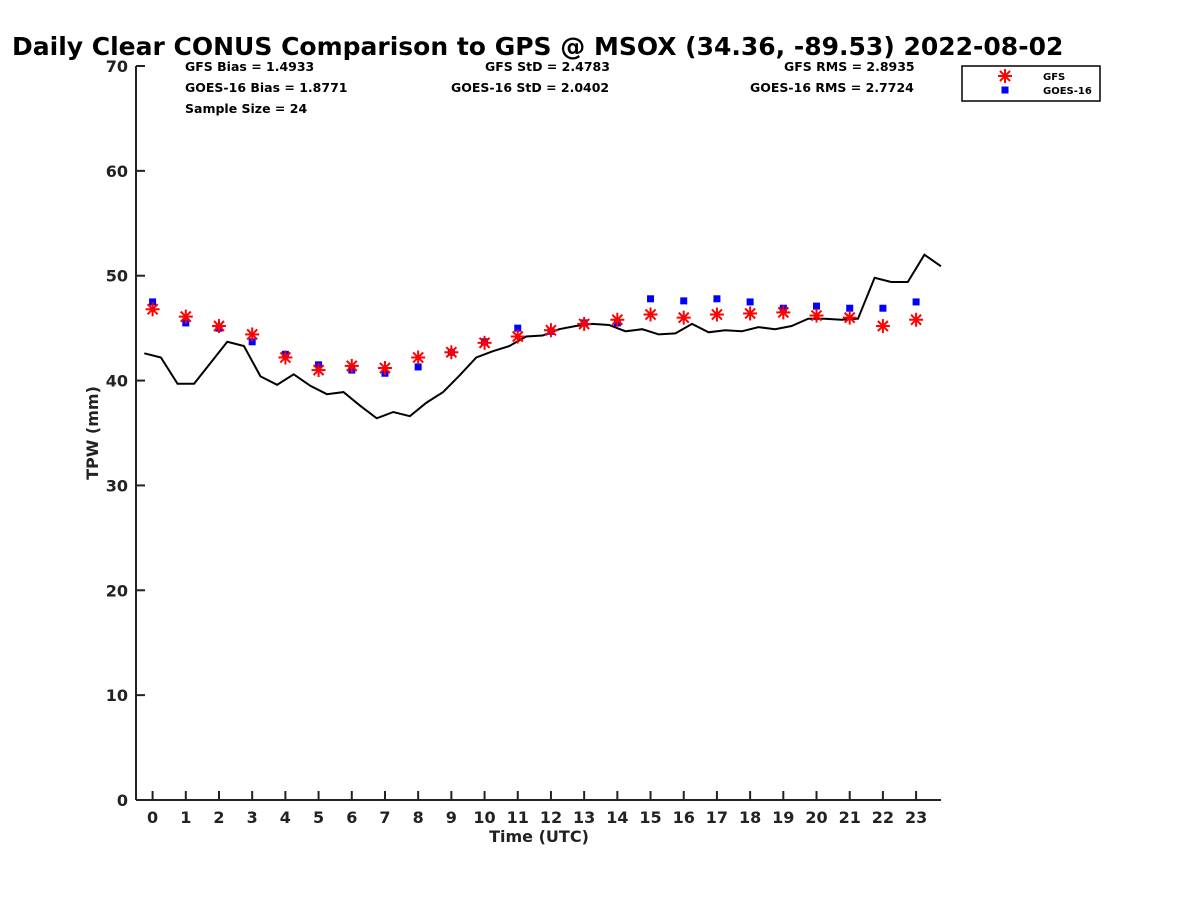 Image resolution: width=1200 pixels, height=900 pixels. Describe the element at coordinates (122, 800) in the screenshot. I see `y-tick-label: 0` at that location.